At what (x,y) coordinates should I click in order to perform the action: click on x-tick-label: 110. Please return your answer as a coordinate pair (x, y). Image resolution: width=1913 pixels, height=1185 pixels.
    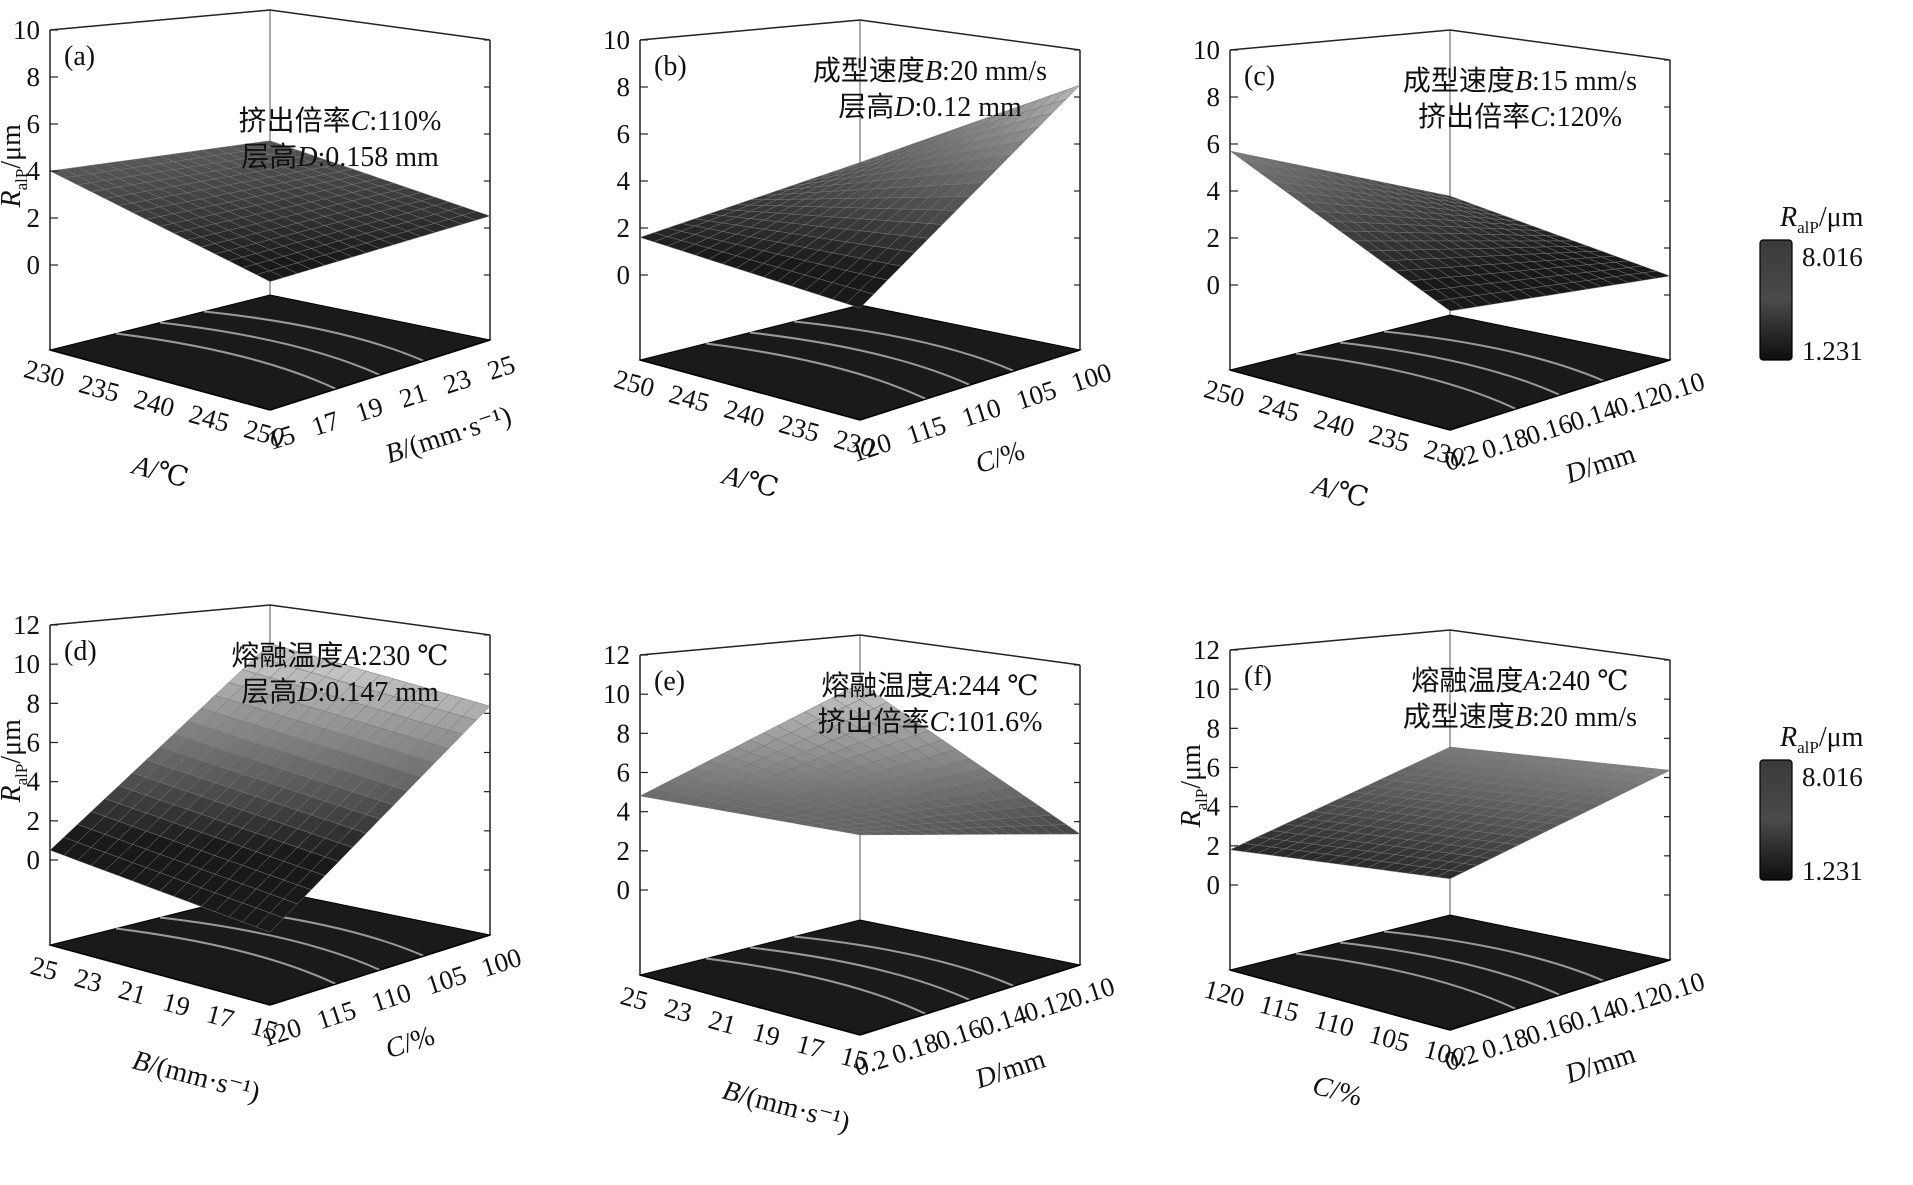
    Looking at the image, I should click on (1334, 1023).